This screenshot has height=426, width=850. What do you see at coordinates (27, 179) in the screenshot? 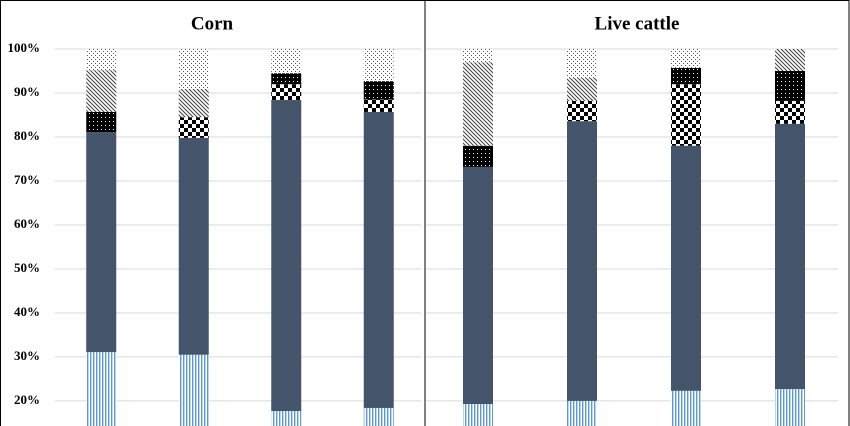
I see `y-tick-label: 70%` at bounding box center [27, 179].